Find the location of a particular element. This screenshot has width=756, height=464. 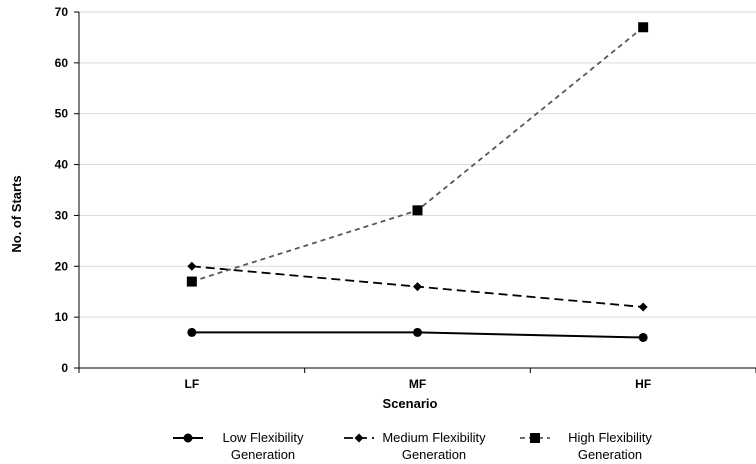

legend-item: Low Flexibility Generation is located at coordinates (238, 446).